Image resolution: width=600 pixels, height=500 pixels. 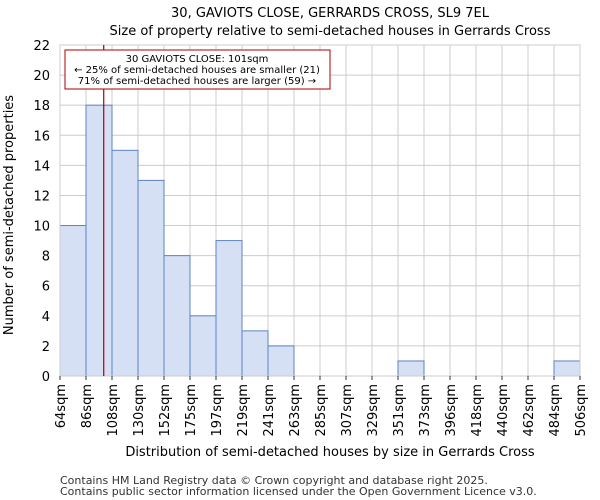 What do you see at coordinates (269, 410) in the screenshot?
I see `x-tick-label: 241sqm` at bounding box center [269, 410].